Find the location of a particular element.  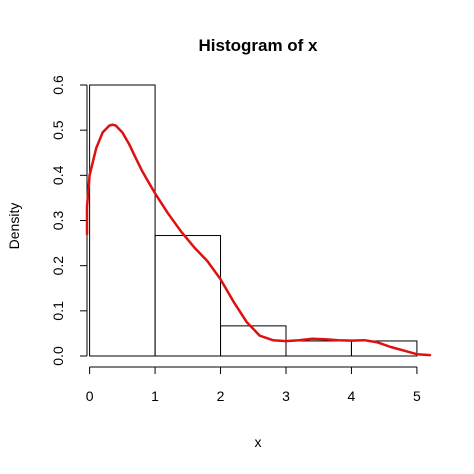

x-tick-label-3: 3 is located at coordinates (286, 396).